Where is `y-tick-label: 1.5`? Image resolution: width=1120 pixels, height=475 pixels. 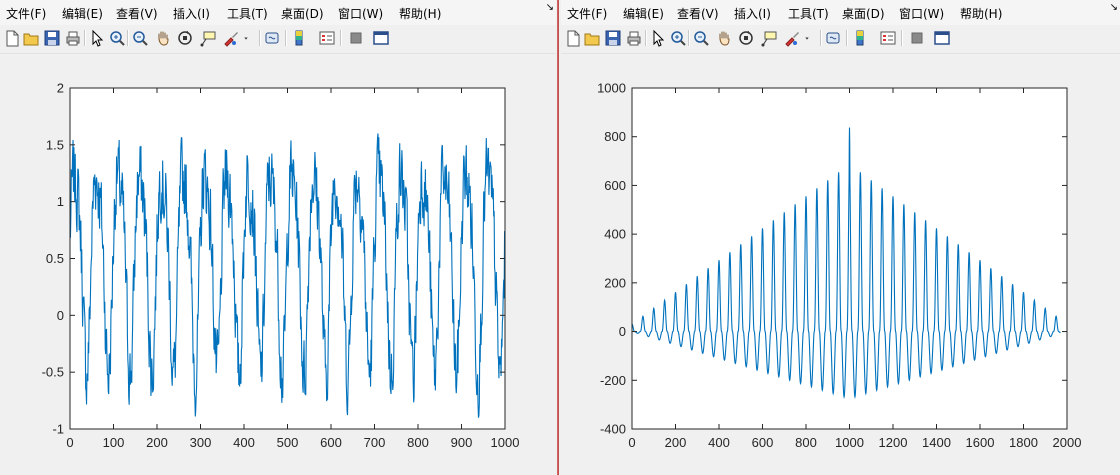 y-tick-label: 1.5 is located at coordinates (55, 144).